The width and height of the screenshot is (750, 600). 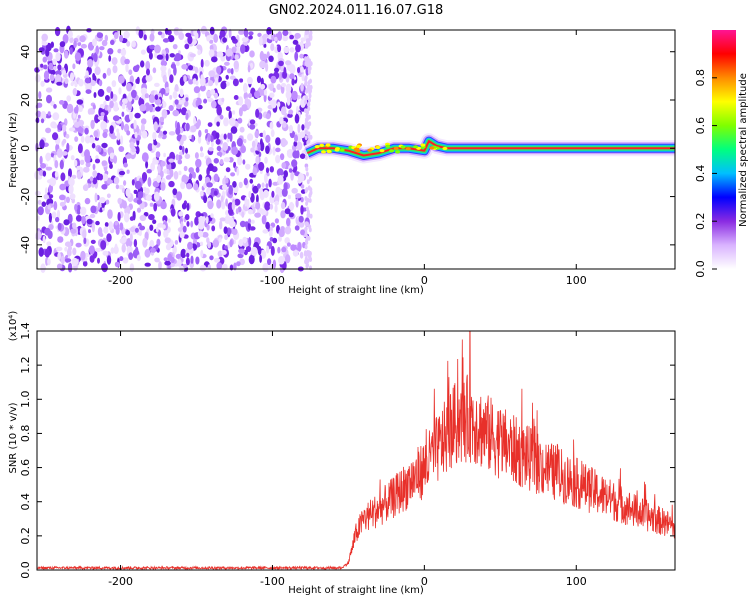 I want to click on colorbar-tick-label: 0.6, so click(x=700, y=126).